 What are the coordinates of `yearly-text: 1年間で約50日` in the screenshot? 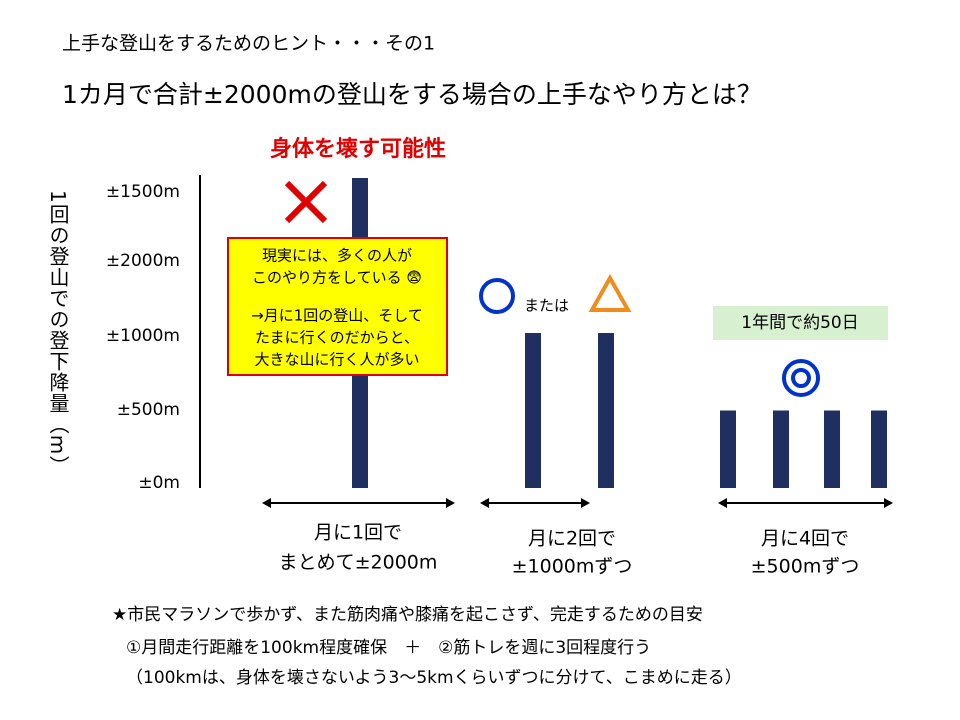 It's located at (799, 323).